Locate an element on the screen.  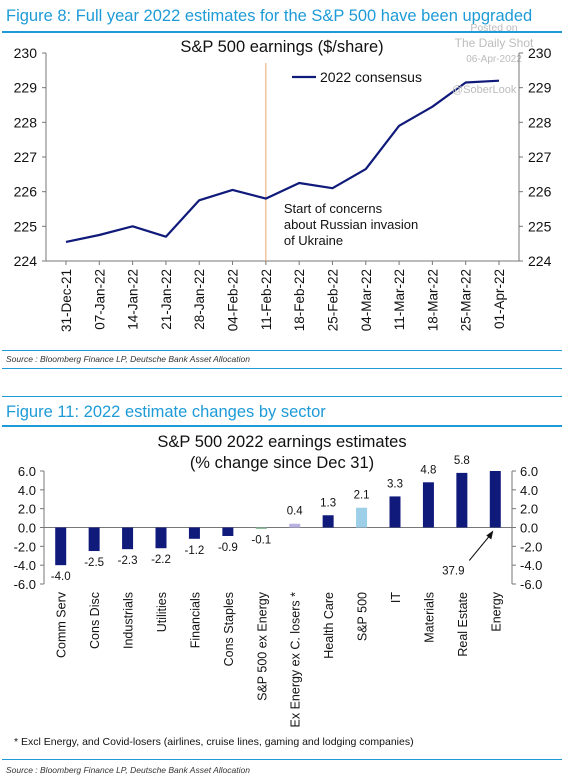
category-label: Materials is located at coordinates (429, 617).